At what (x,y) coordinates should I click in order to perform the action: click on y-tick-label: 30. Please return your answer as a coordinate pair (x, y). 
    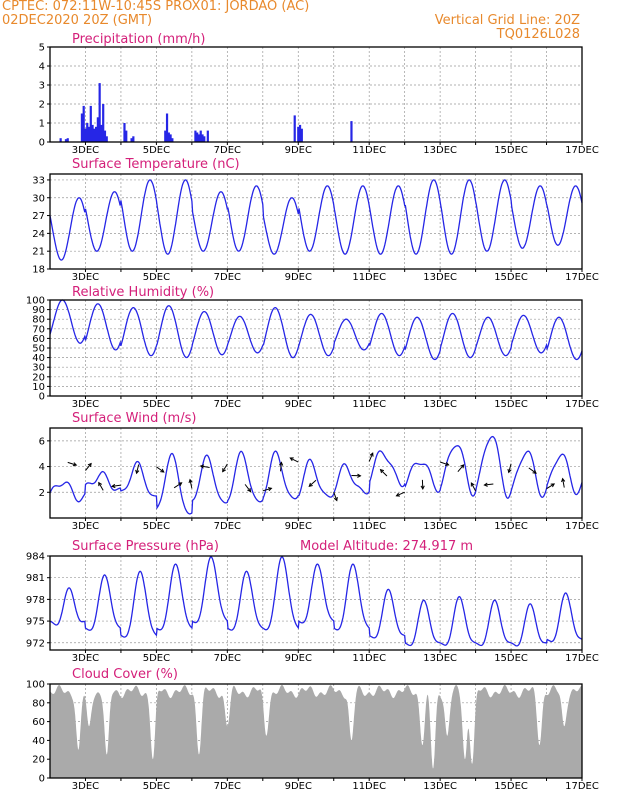
    Looking at the image, I should click on (38, 368).